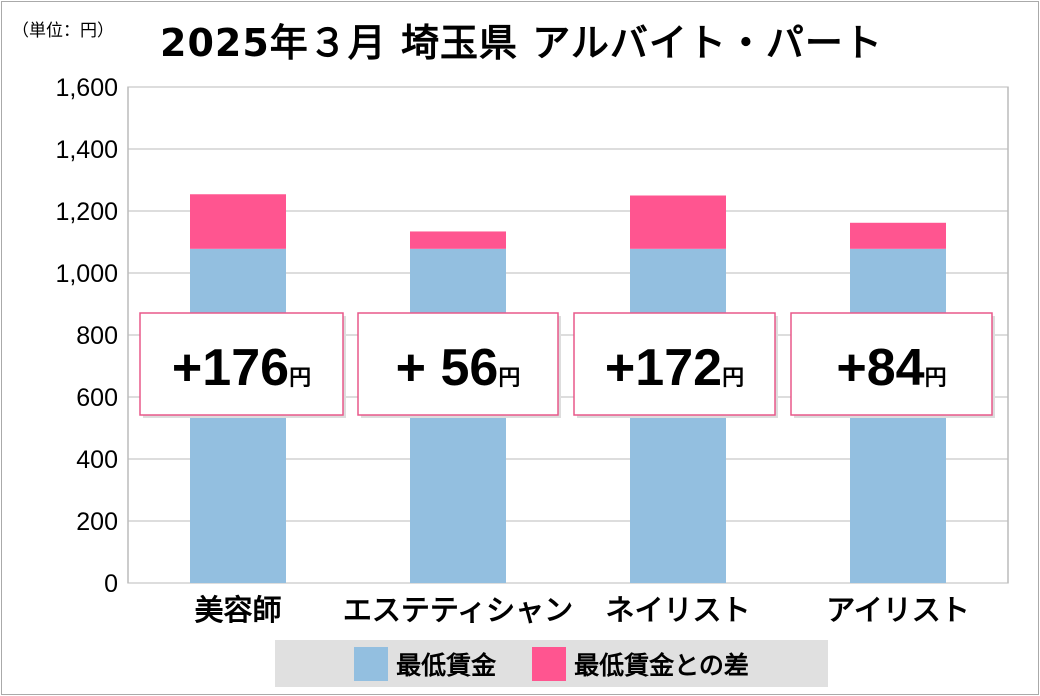 Image resolution: width=1040 pixels, height=696 pixels. Describe the element at coordinates (521, 43) in the screenshot. I see `chart-title: 2025年３月 埼玉県 アルバイト・パート` at that location.